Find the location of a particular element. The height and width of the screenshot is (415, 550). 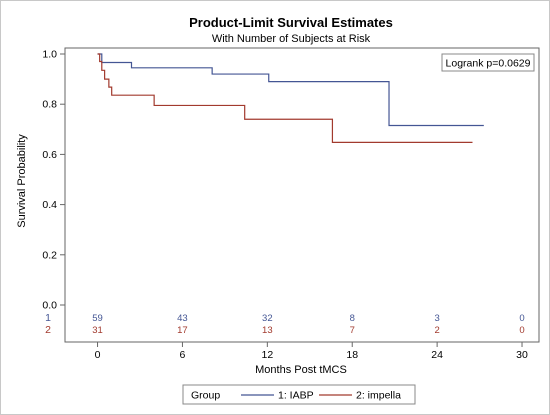

legend-border is located at coordinates (299, 394).